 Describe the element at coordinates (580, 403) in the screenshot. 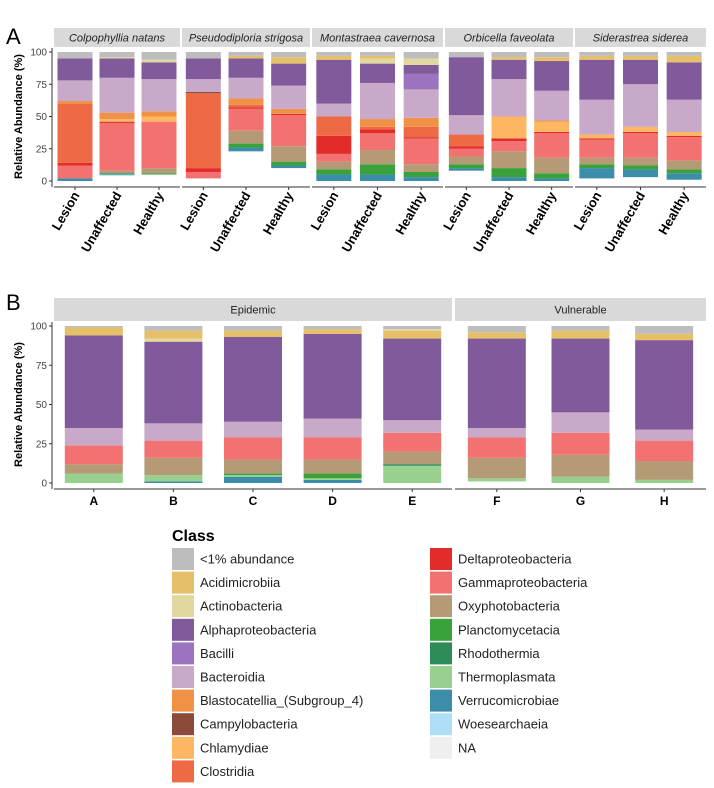

I see `facet: Vulnerable F G H` at that location.